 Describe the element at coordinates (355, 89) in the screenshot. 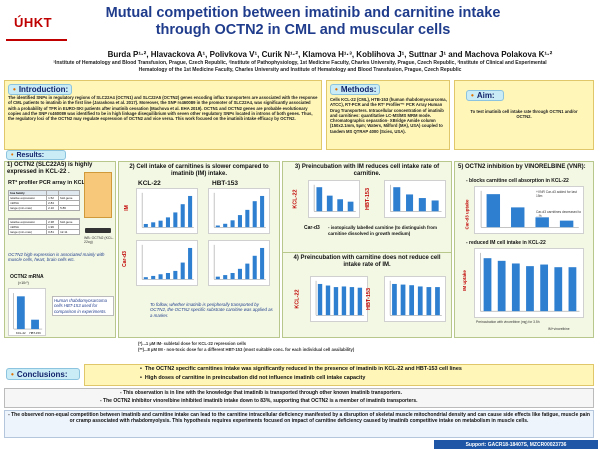

I see `methods-heading: • Methods:` at that location.